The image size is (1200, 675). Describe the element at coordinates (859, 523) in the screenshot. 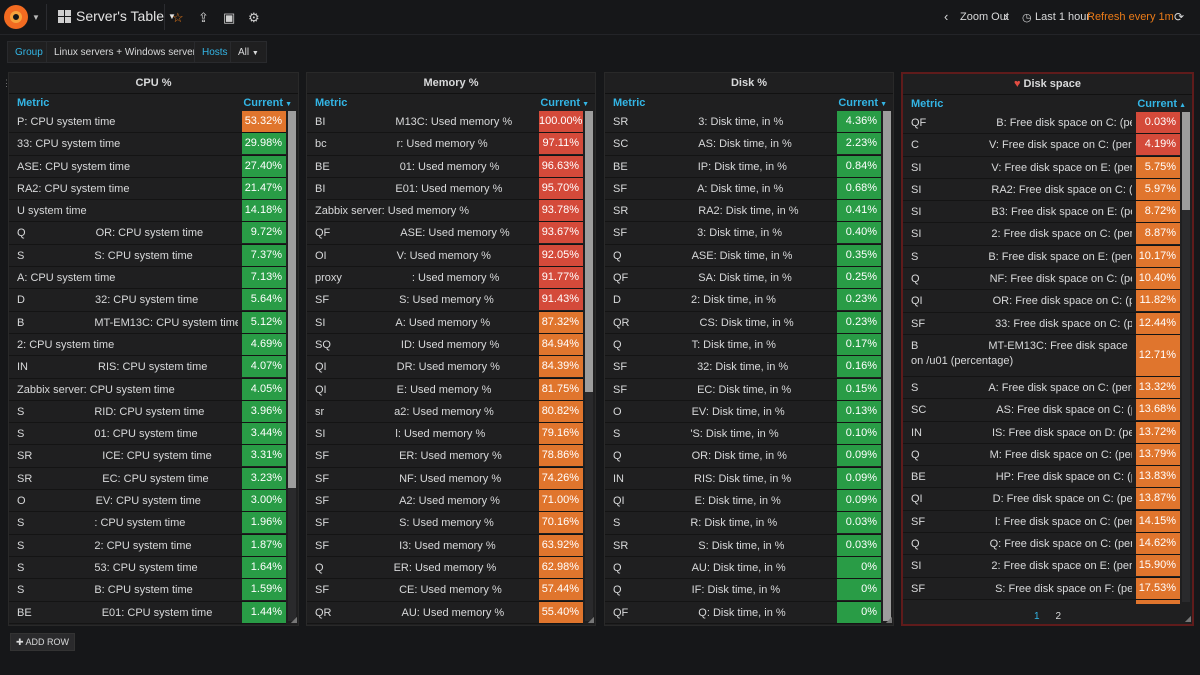

I see `current-value-cell: 0.03%` at that location.